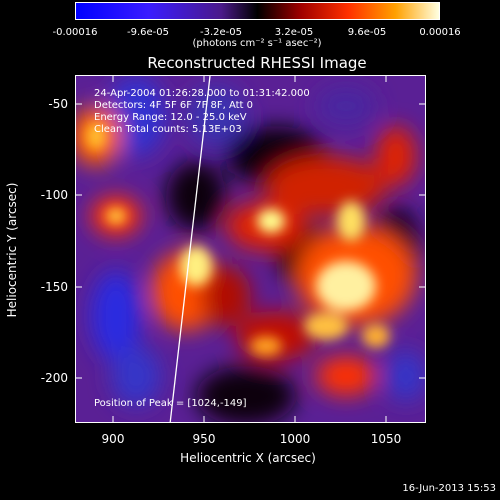 The height and width of the screenshot is (500, 500). Describe the element at coordinates (58, 104) in the screenshot. I see `y-tick-label: -50` at that location.